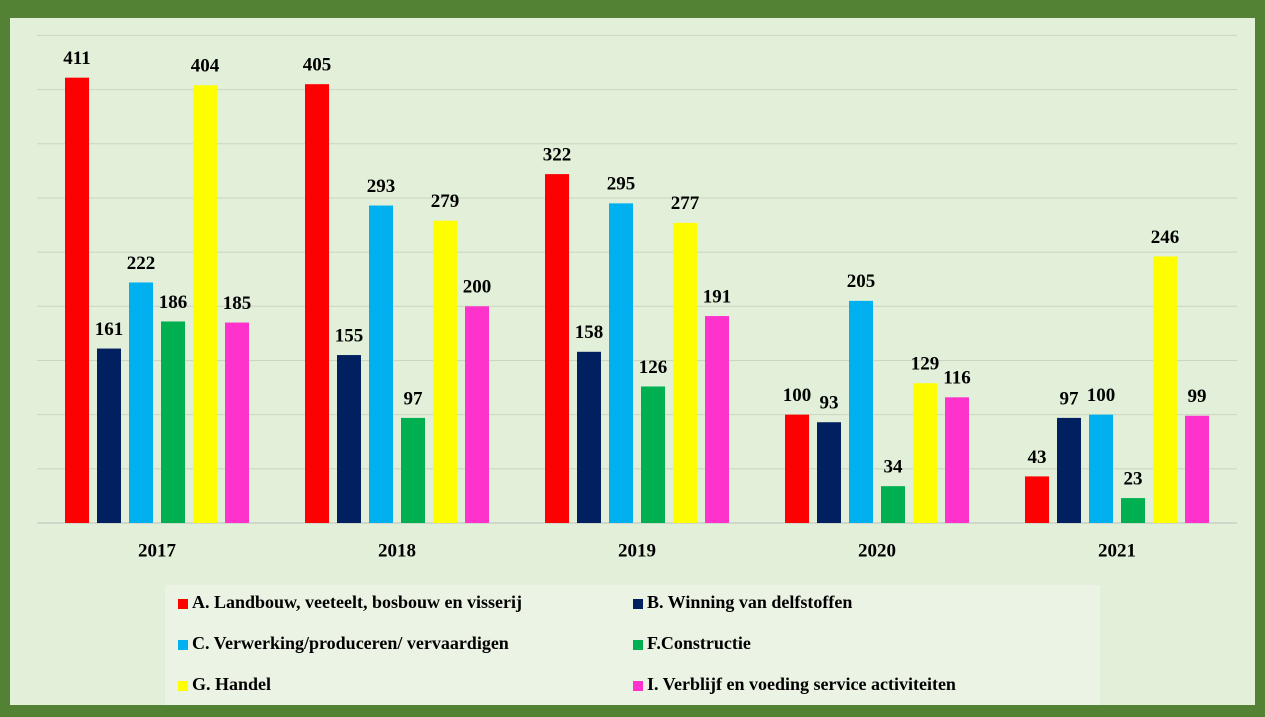 This screenshot has width=1265, height=717. What do you see at coordinates (76, 58) in the screenshot?
I see `value-label: 411` at bounding box center [76, 58].